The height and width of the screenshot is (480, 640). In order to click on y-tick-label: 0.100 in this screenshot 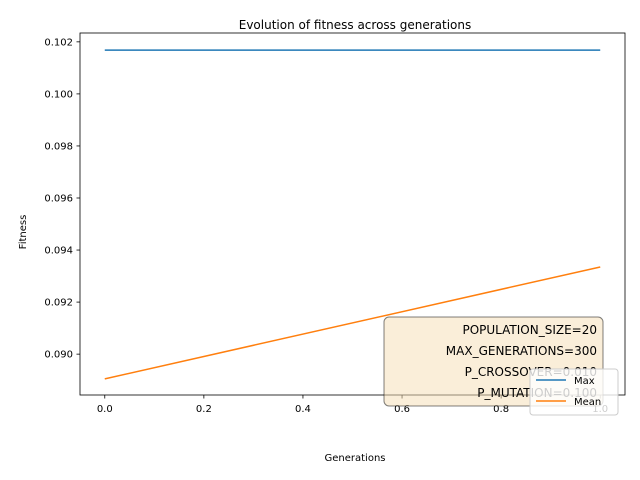, I will do `click(58, 94)`.